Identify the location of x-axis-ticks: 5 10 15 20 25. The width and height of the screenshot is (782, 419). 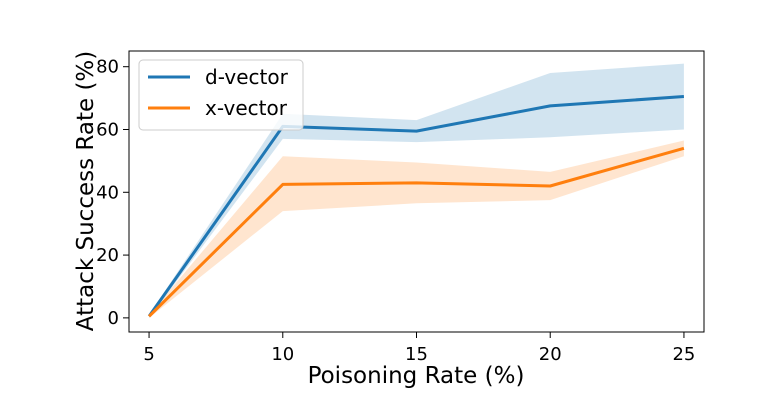
(419, 348).